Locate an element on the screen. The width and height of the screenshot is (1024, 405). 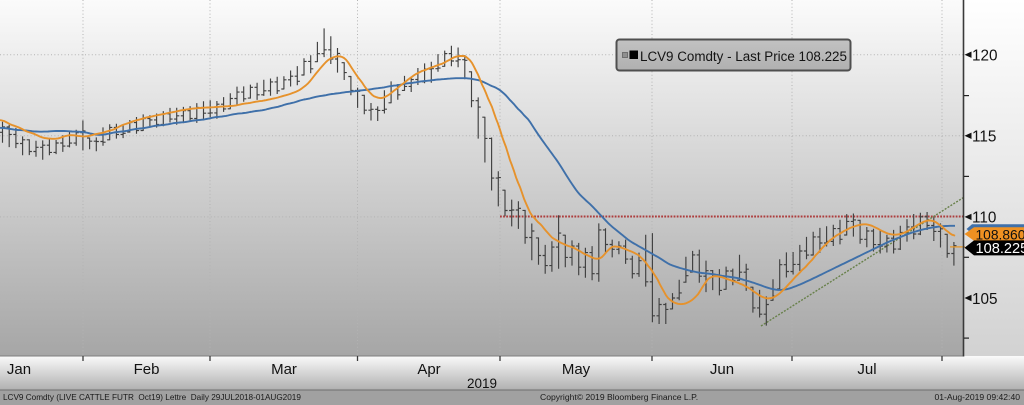
svg-text: 01-Aug-2019 09:42:40 is located at coordinates (977, 397).